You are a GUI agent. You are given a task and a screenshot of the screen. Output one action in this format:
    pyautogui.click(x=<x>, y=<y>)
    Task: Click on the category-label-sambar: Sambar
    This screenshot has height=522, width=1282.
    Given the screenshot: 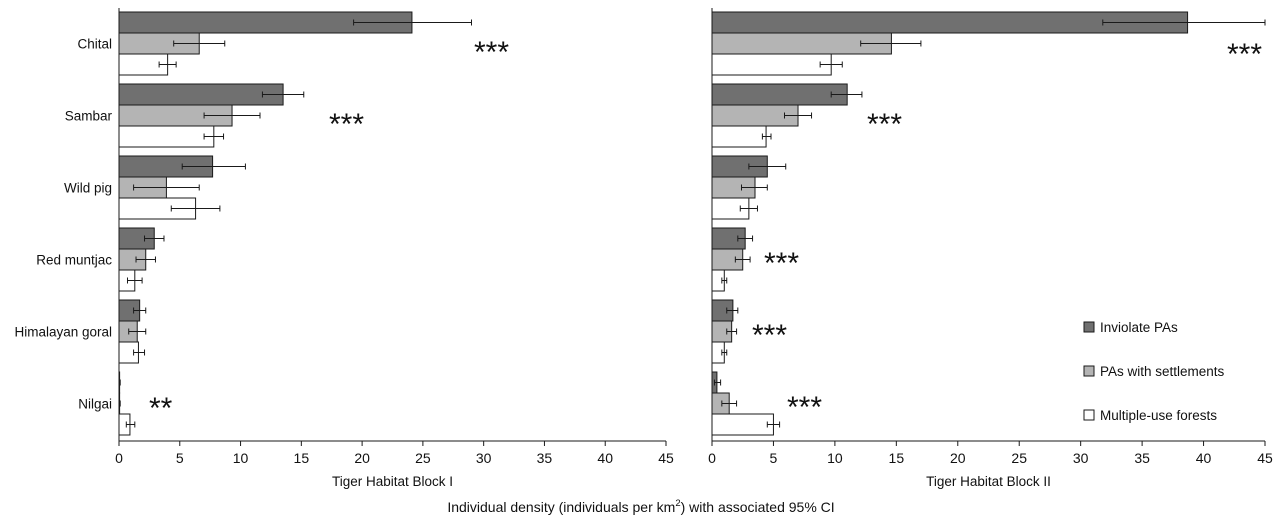 What is the action you would take?
    pyautogui.click(x=89, y=116)
    